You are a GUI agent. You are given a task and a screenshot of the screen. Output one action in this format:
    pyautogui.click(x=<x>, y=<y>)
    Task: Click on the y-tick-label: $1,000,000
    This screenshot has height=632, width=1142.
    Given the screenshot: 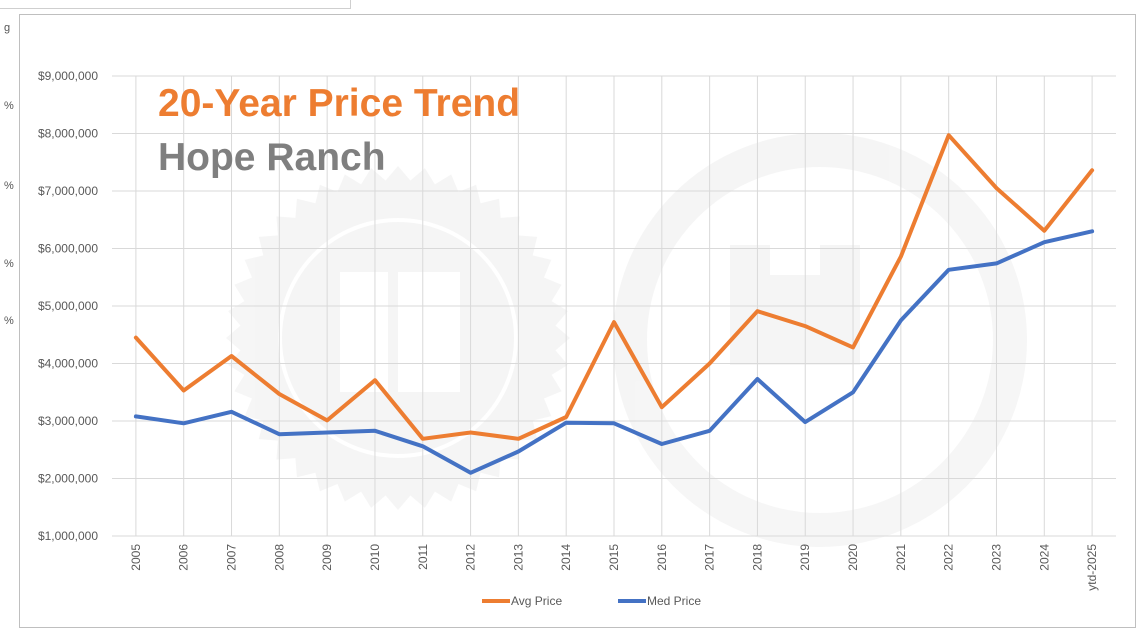 What is the action you would take?
    pyautogui.click(x=68, y=536)
    